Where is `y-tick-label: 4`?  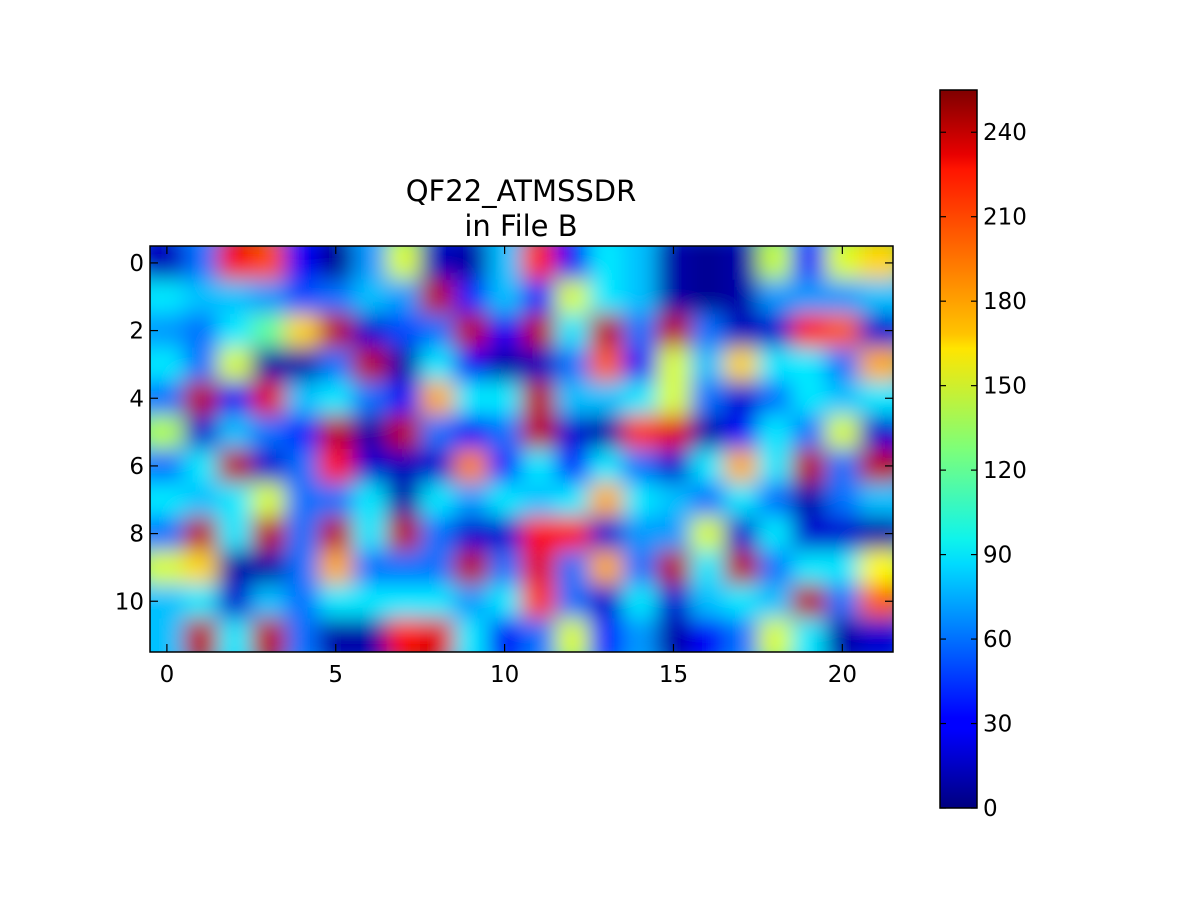
y-tick-label: 4 is located at coordinates (136, 399).